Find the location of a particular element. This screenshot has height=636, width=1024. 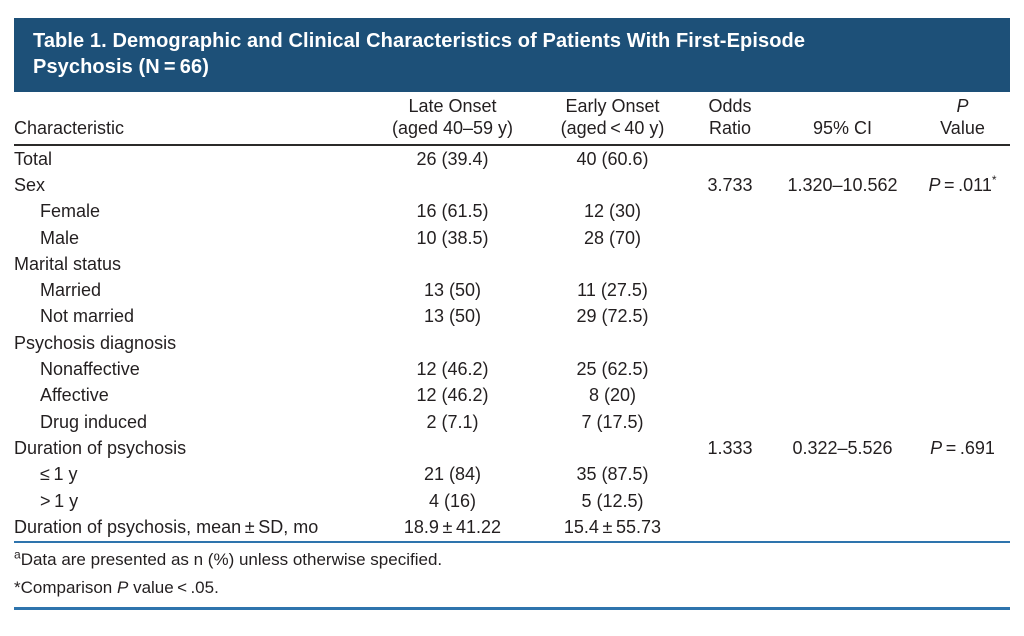

table-row: Psychosis diagnosis is located at coordinates (512, 343).